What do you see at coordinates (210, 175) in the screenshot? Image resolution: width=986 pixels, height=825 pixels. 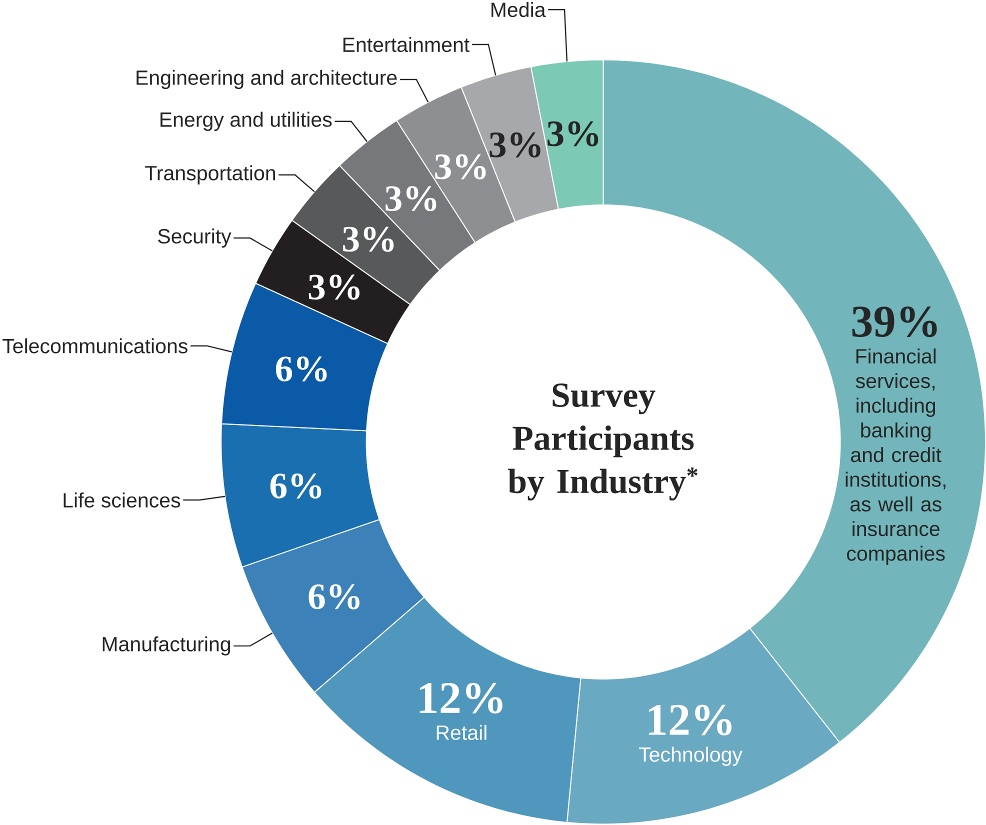 I see `slice-label: Transportation` at bounding box center [210, 175].